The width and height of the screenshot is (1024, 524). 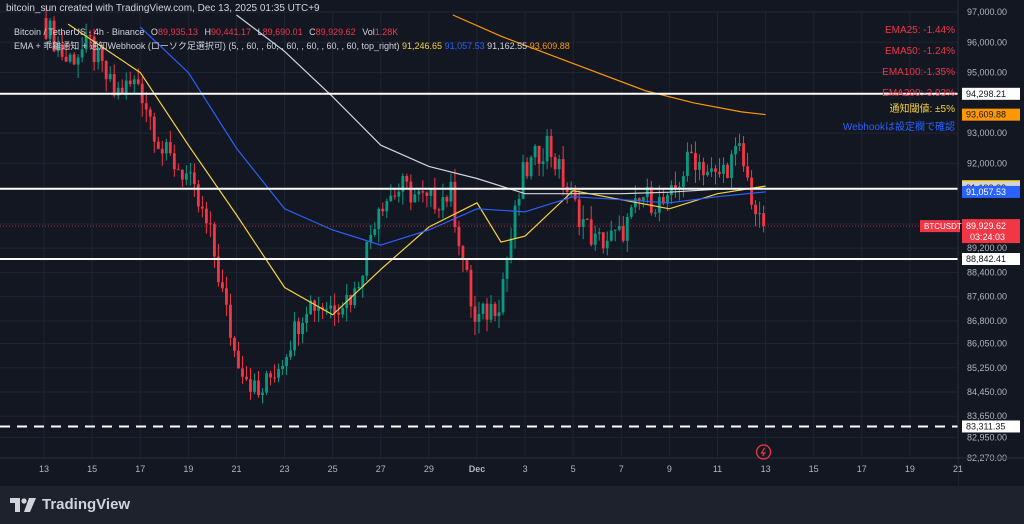 I want to click on x-tick-label: 5, so click(x=573, y=469).